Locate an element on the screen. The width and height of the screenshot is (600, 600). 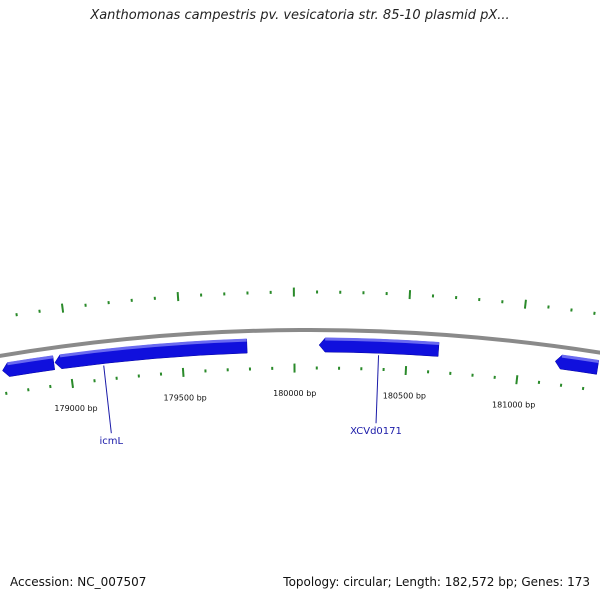
gene-labels: icmL XCVd0171 is located at coordinates (251, 401).